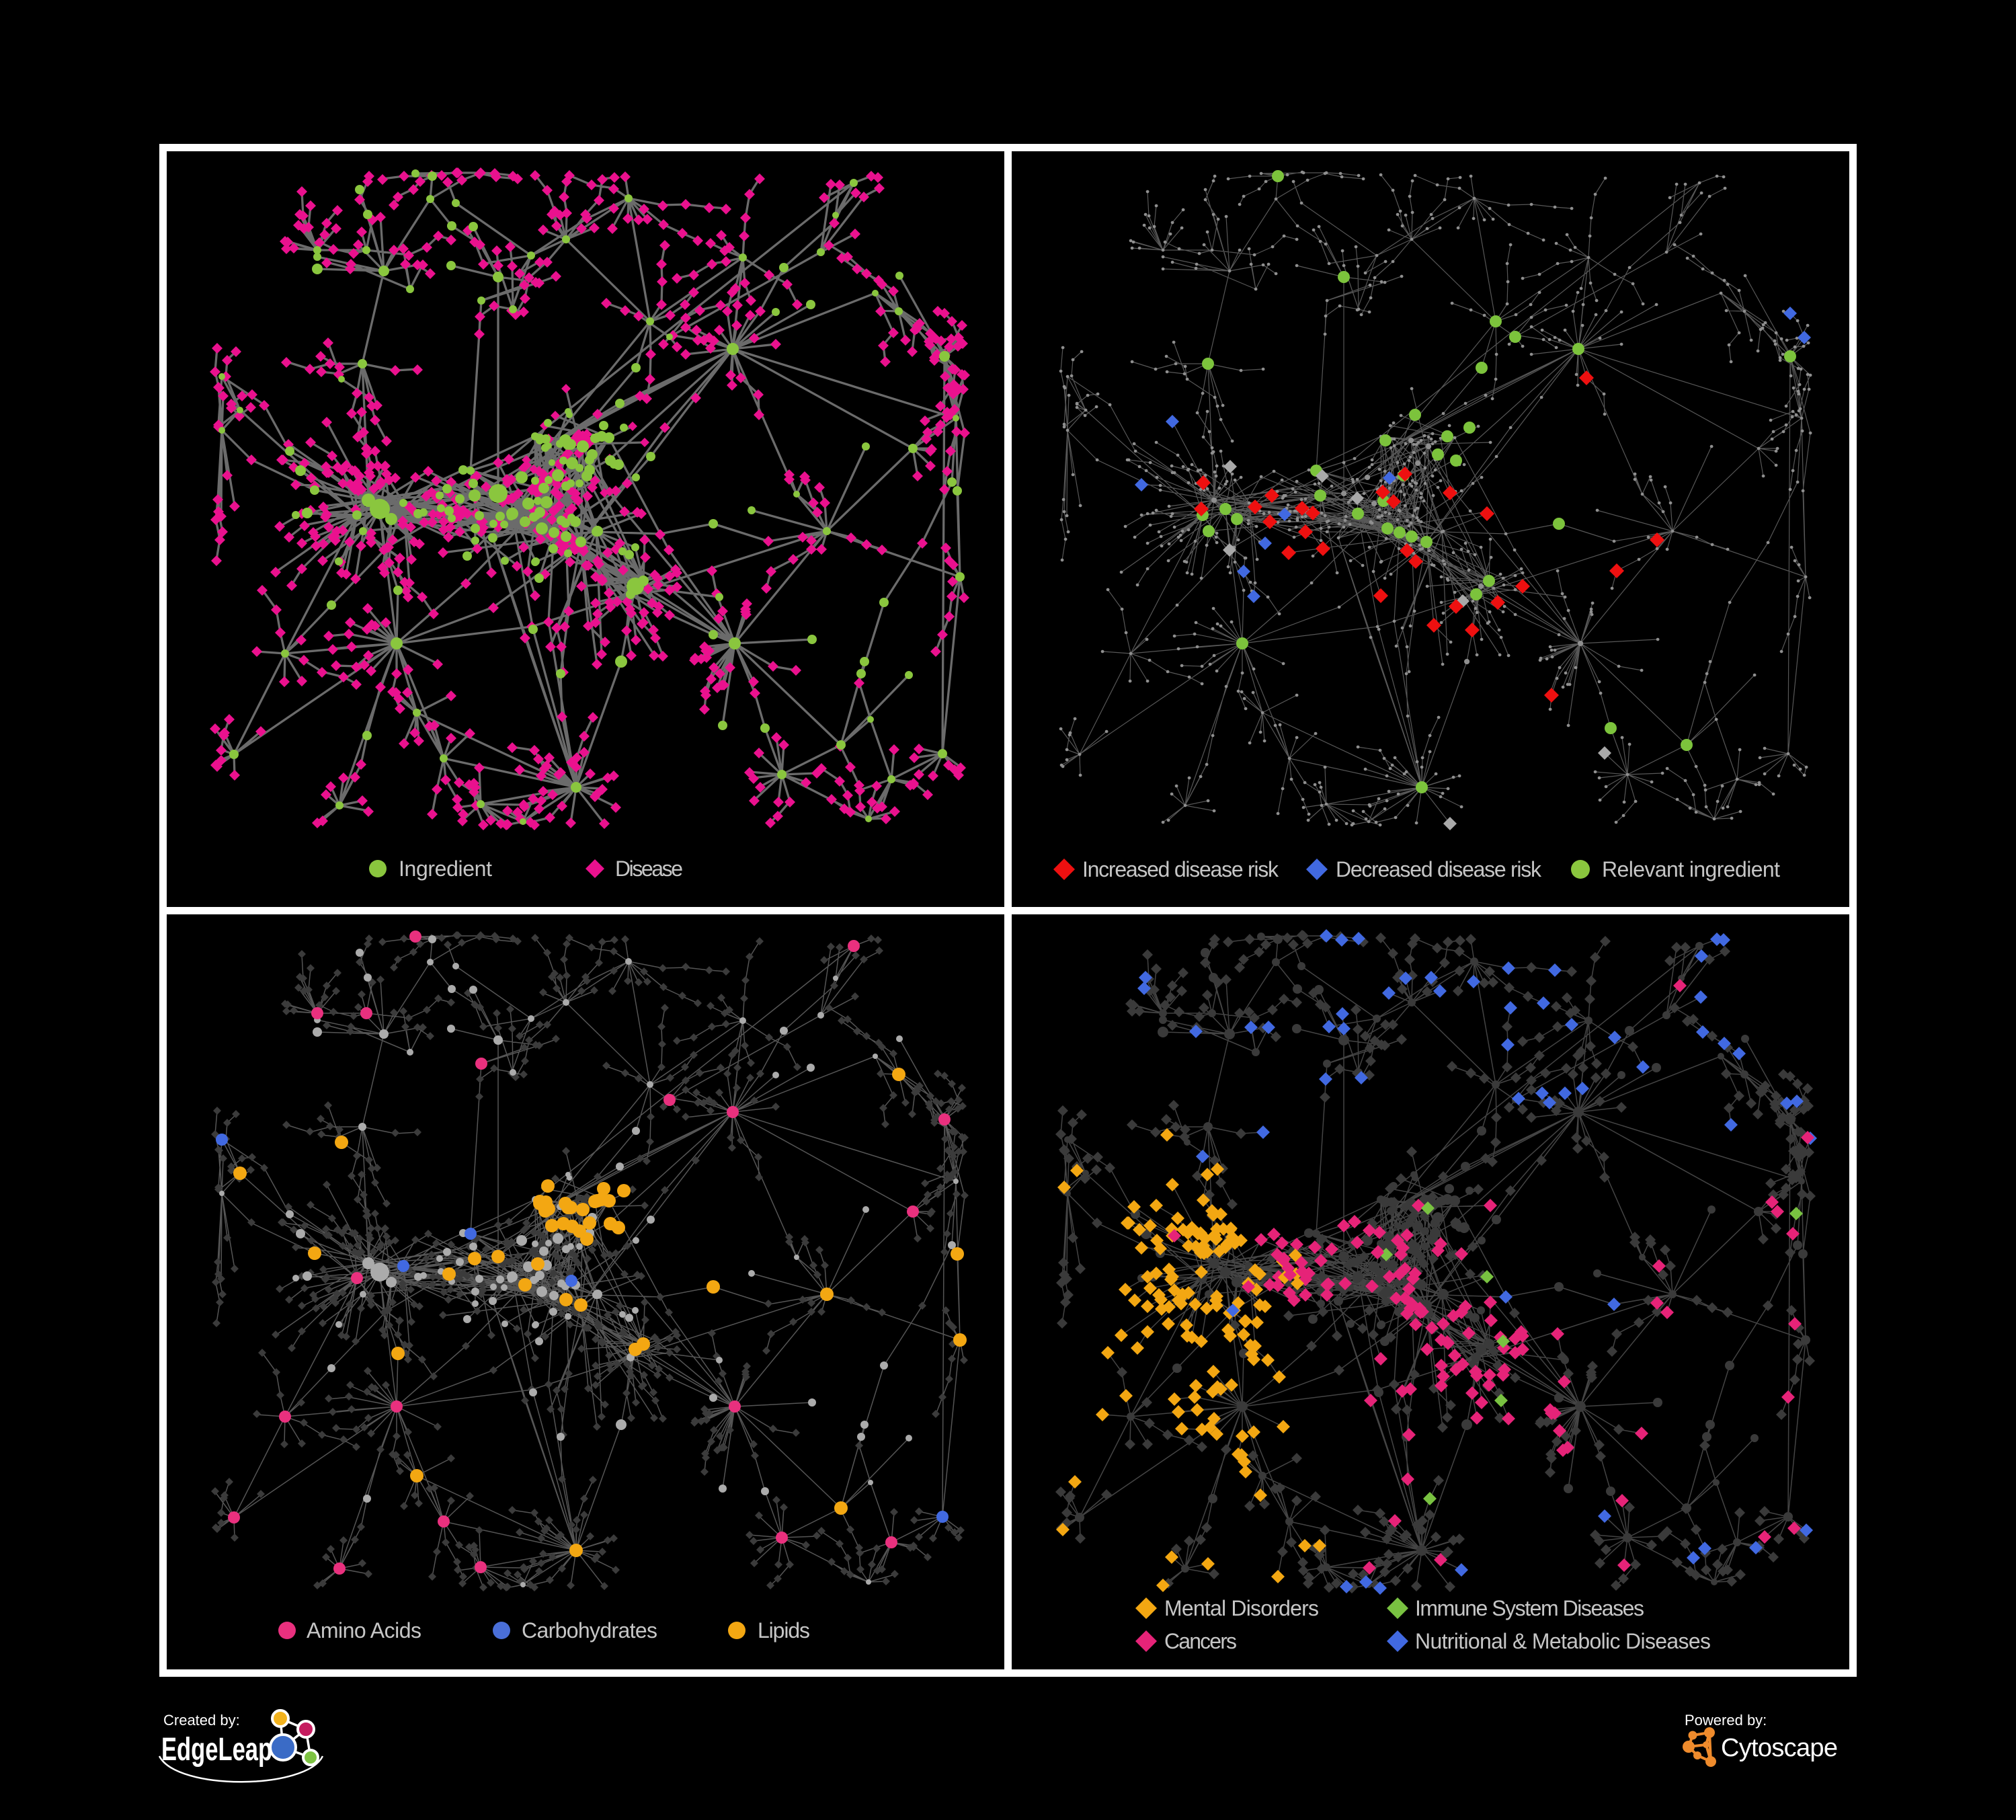 Image resolution: width=2016 pixels, height=1820 pixels. I want to click on svg-text: Cytoscape, so click(1779, 1748).